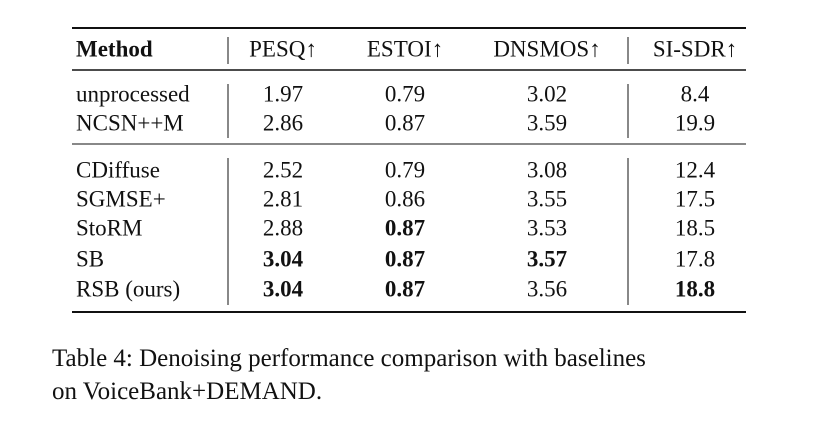  Describe the element at coordinates (283, 122) in the screenshot. I see `metric-cell: 2.86` at that location.